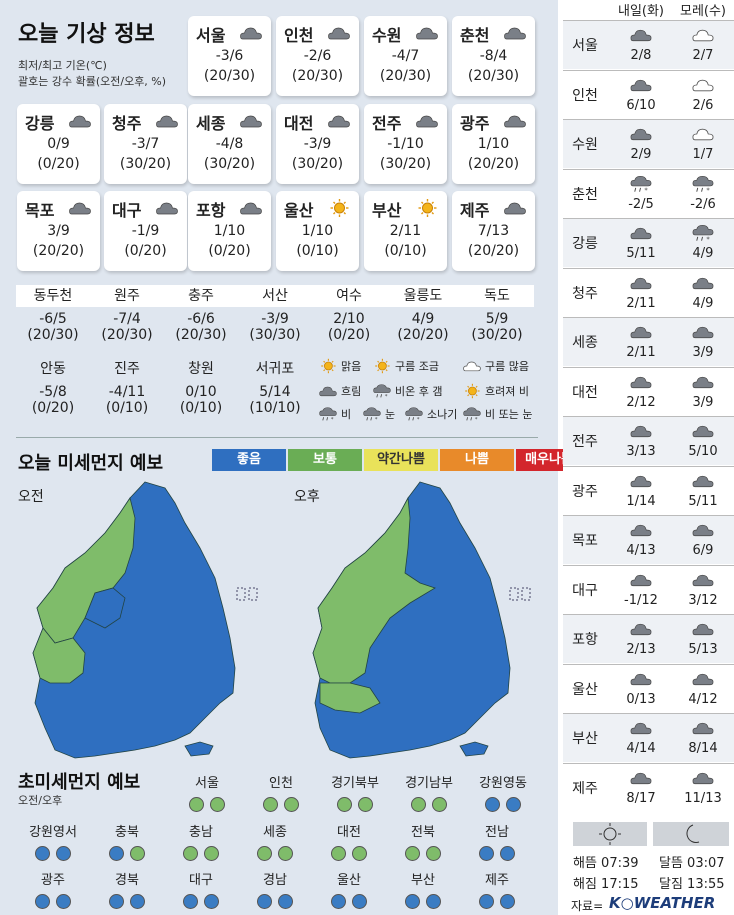 The image size is (734, 915). What do you see at coordinates (145, 144) in the screenshot?
I see `city-card: 청주 -3/7 (30/20)` at bounding box center [145, 144].